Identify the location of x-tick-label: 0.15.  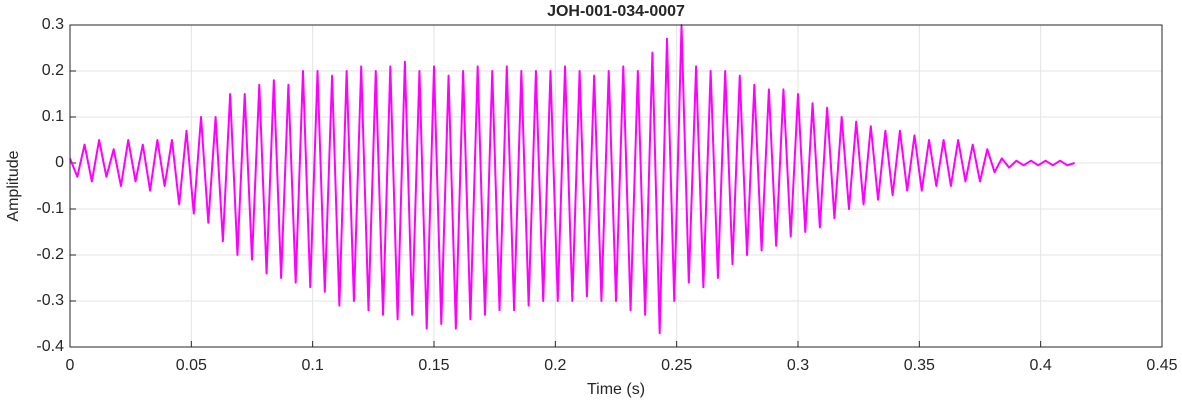
(433, 365).